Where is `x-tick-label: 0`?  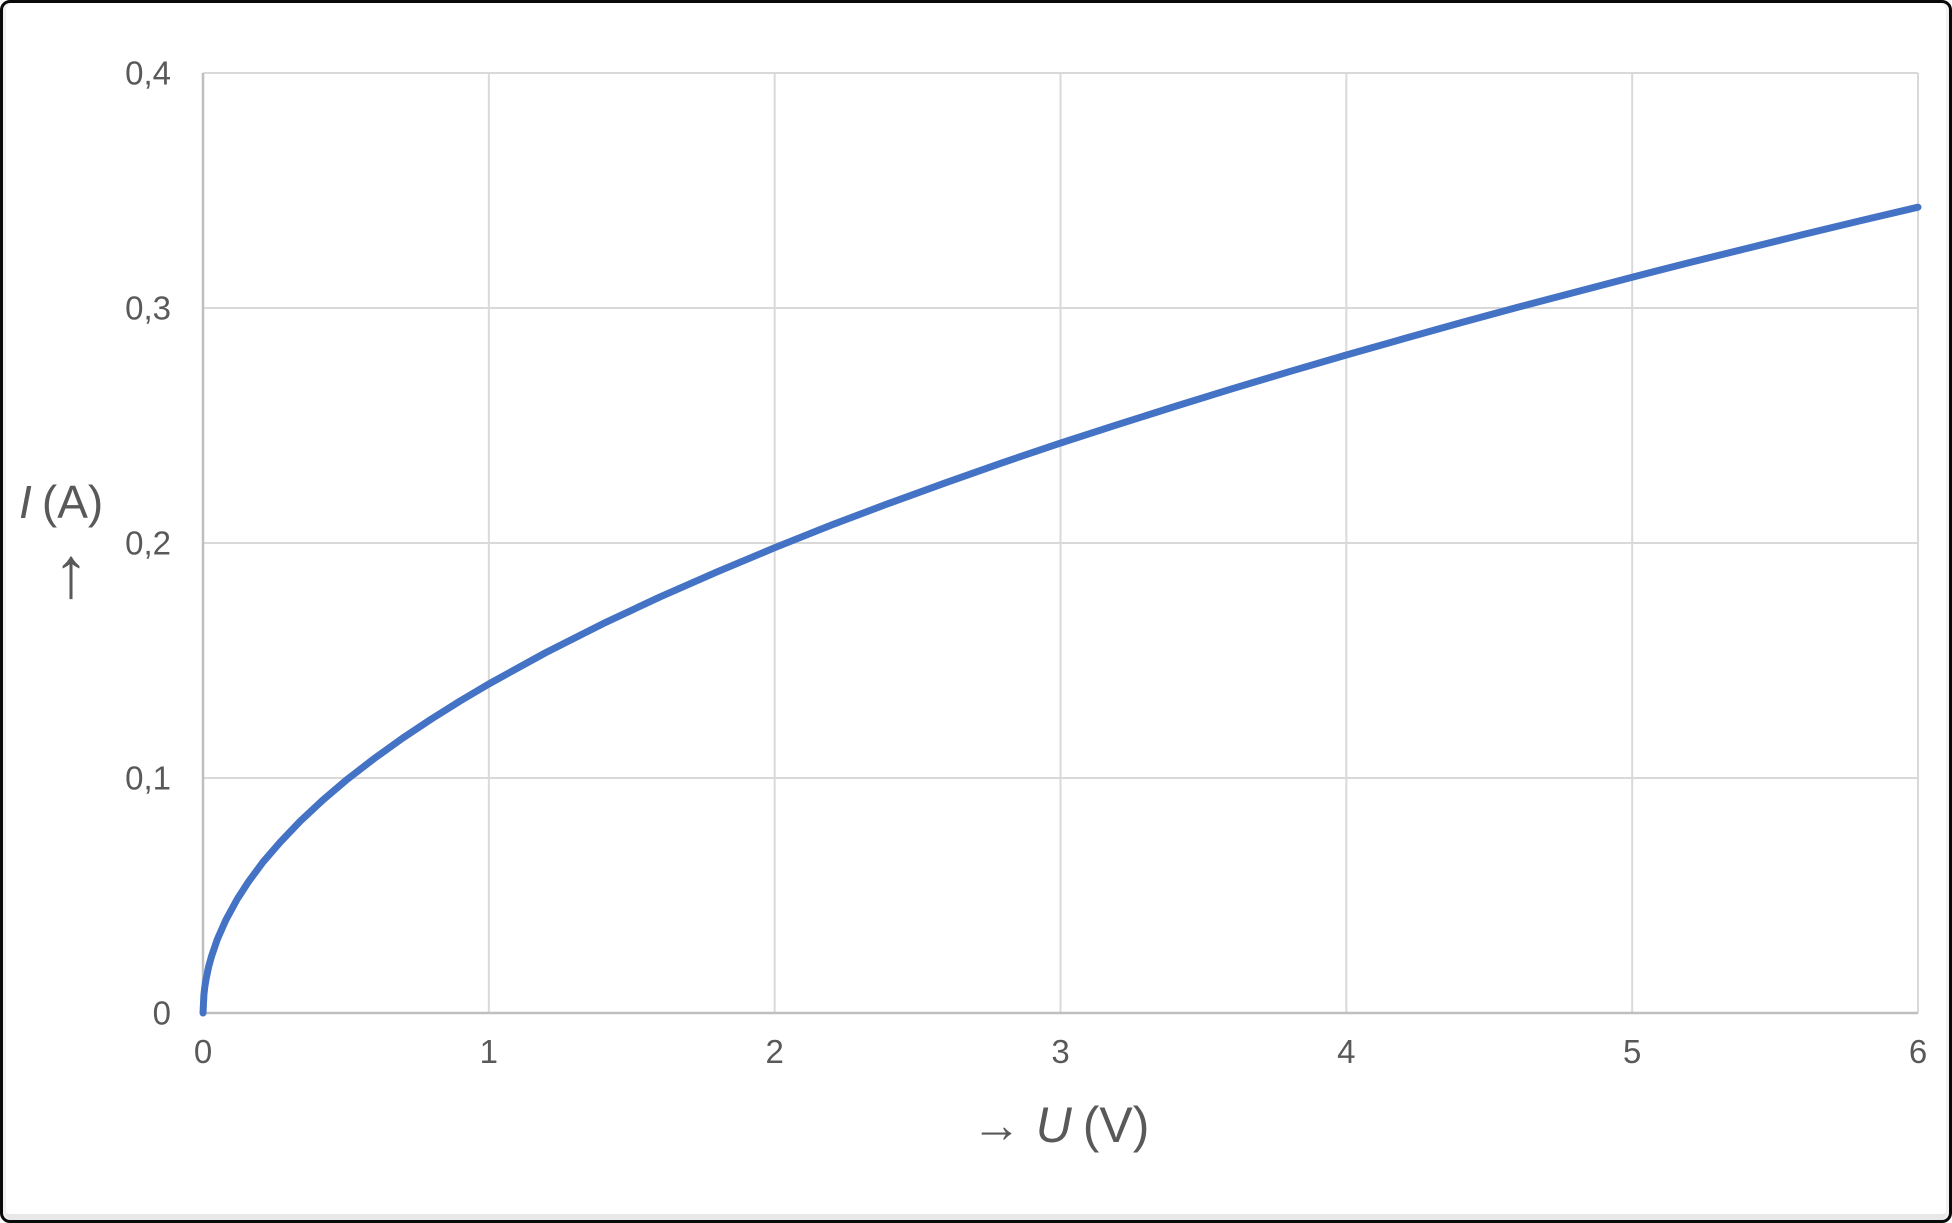
x-tick-label: 0 is located at coordinates (203, 1051).